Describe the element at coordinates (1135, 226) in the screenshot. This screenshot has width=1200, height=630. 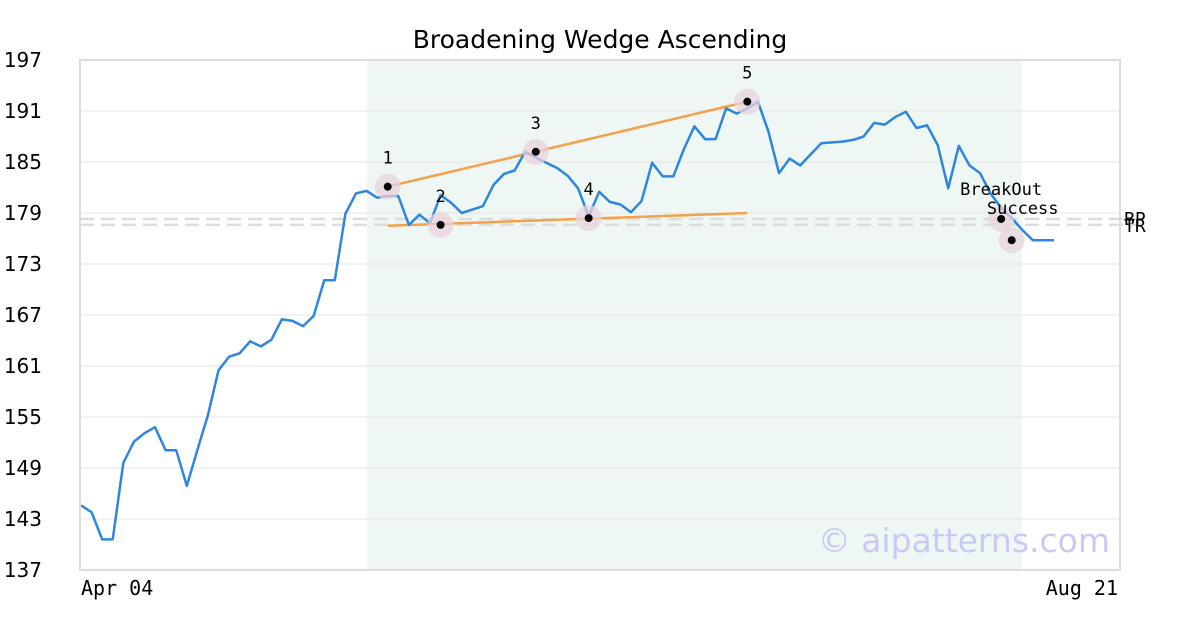
I see `level-label: TR` at that location.